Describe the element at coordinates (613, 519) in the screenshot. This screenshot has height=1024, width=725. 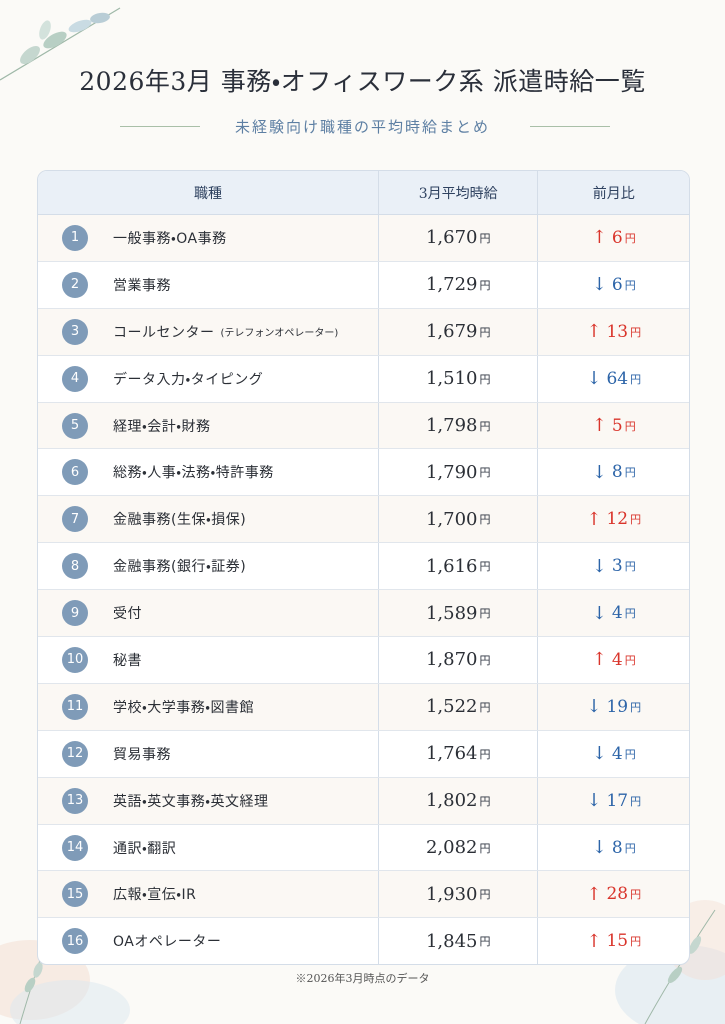
I see `change-cell: ↑ 12 円` at that location.